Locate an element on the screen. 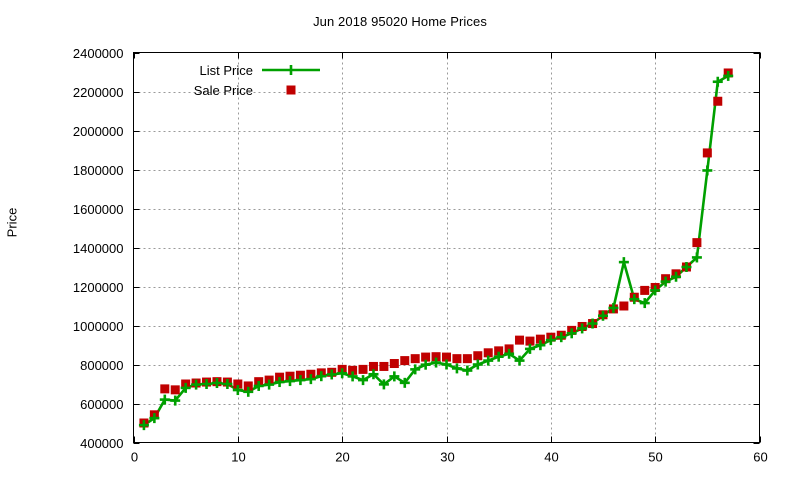 This screenshot has width=800, height=480. y-tick-label: 2400000 is located at coordinates (98, 53).